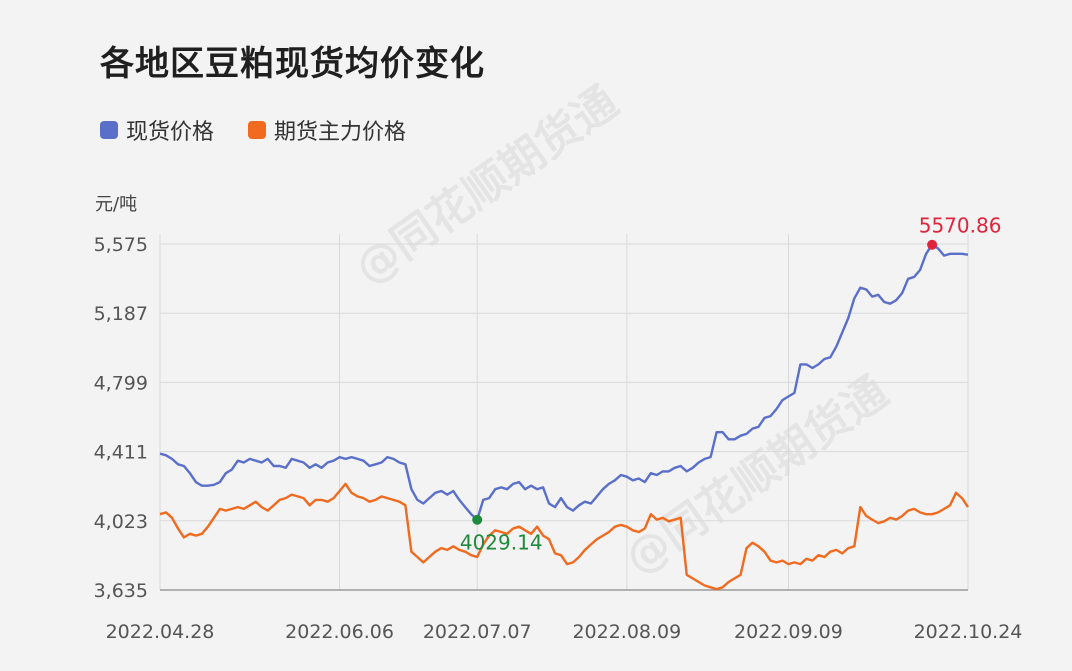 Image resolution: width=1072 pixels, height=671 pixels. Describe the element at coordinates (477, 632) in the screenshot. I see `x-tick-label: 2022.07.07` at that location.